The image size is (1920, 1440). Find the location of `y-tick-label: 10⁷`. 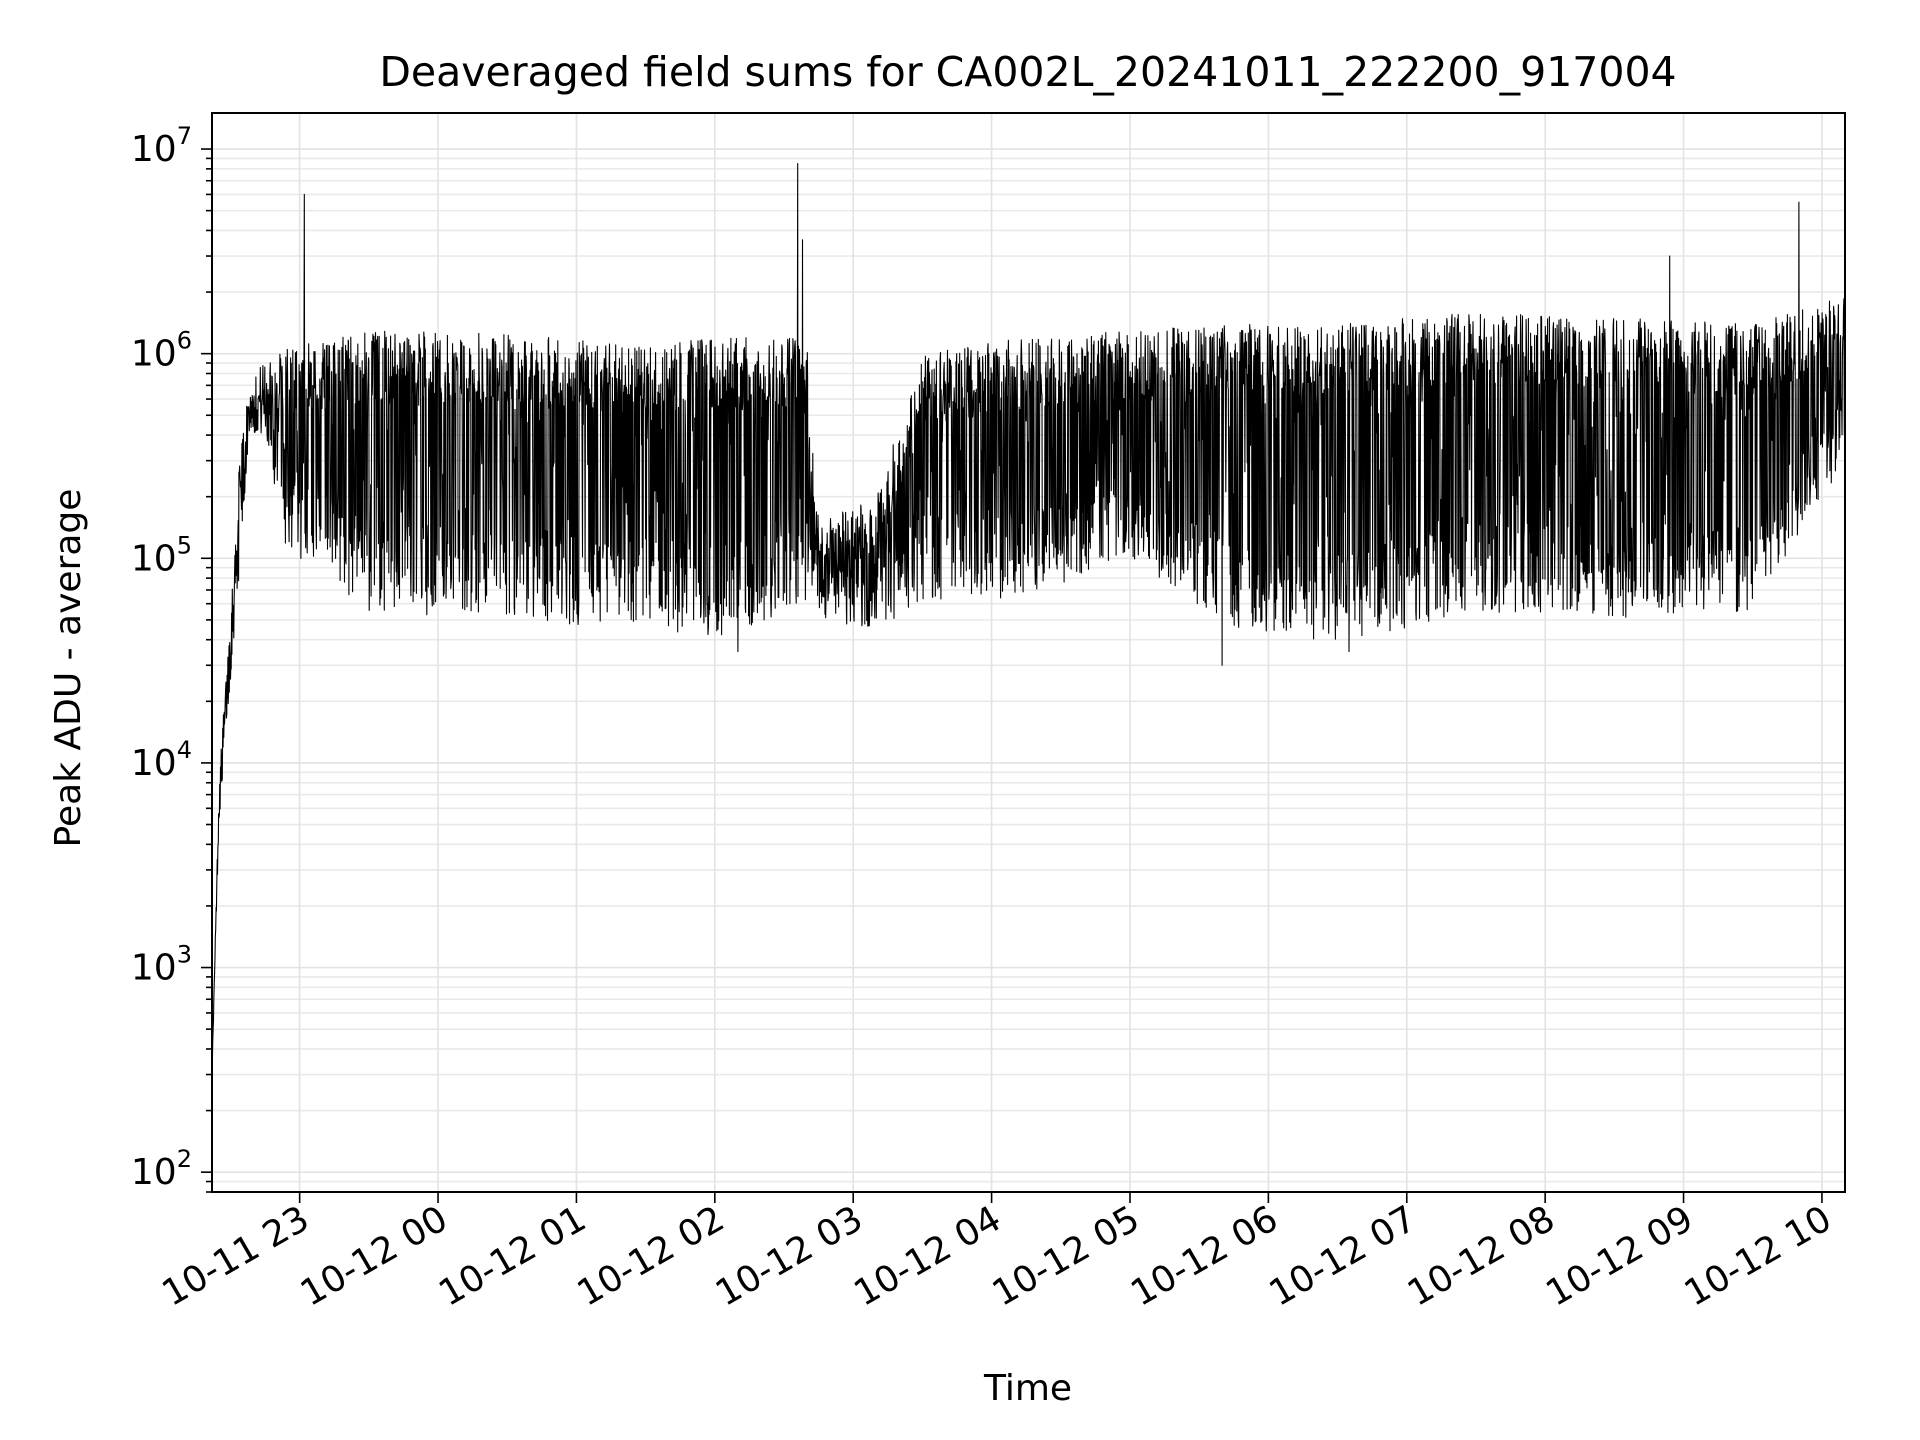

y-tick-label: 10⁷ is located at coordinates (161, 146).